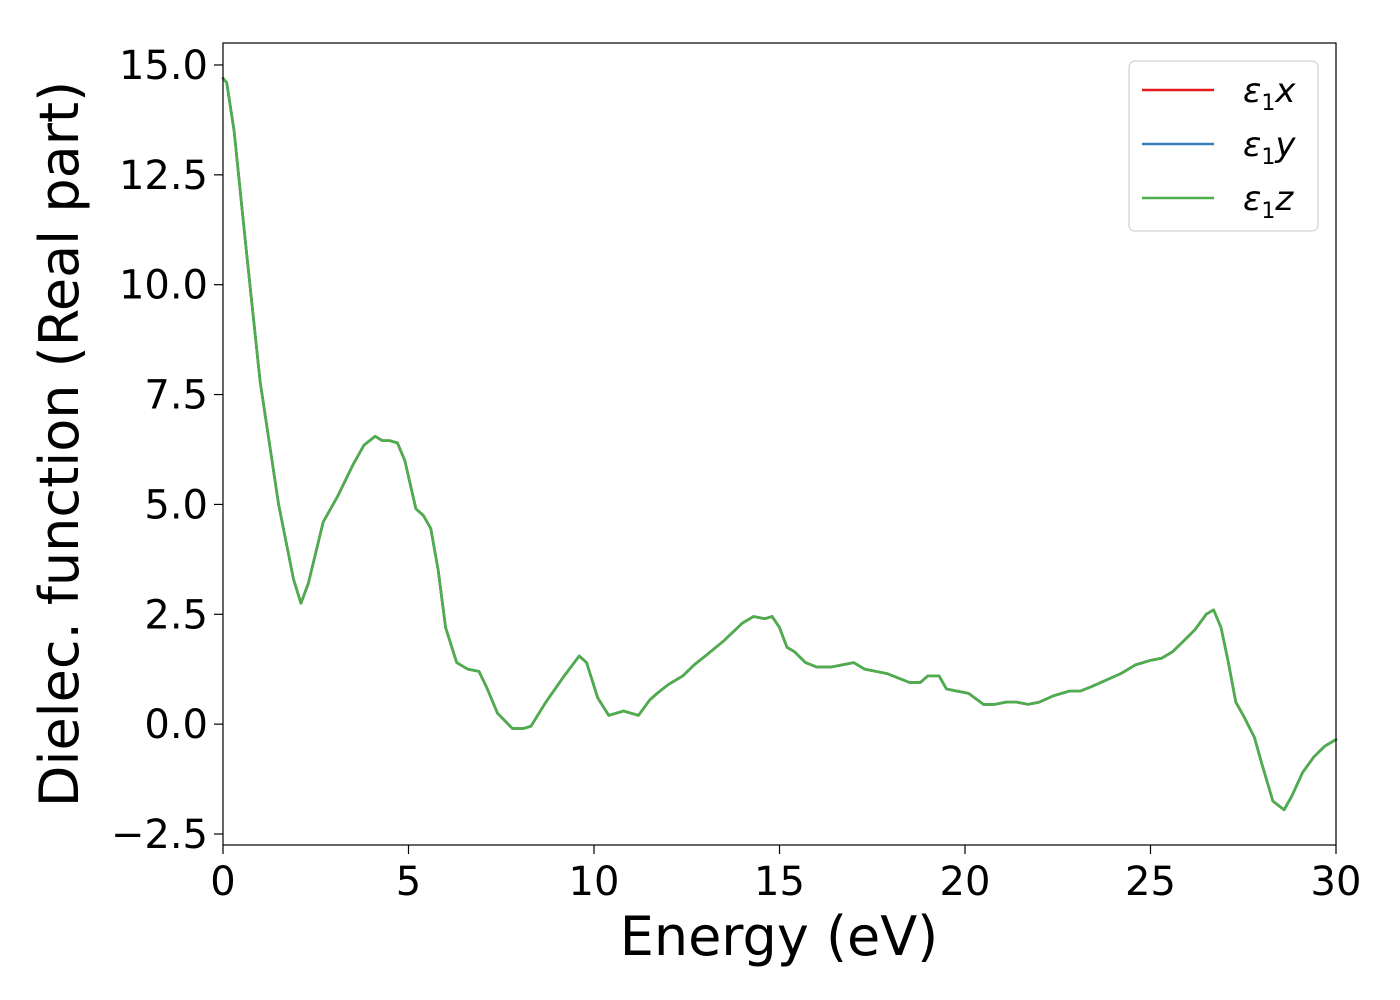  I want to click on legend-box, so click(1223, 146).